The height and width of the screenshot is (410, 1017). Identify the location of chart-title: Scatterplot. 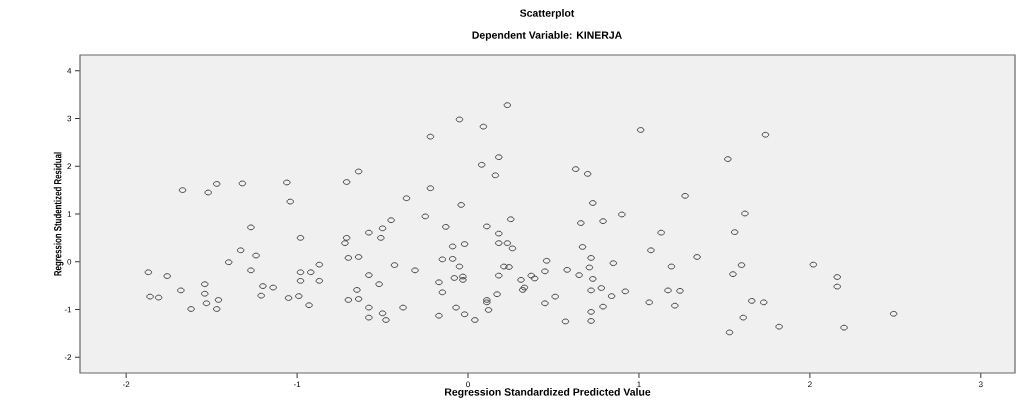
(547, 14).